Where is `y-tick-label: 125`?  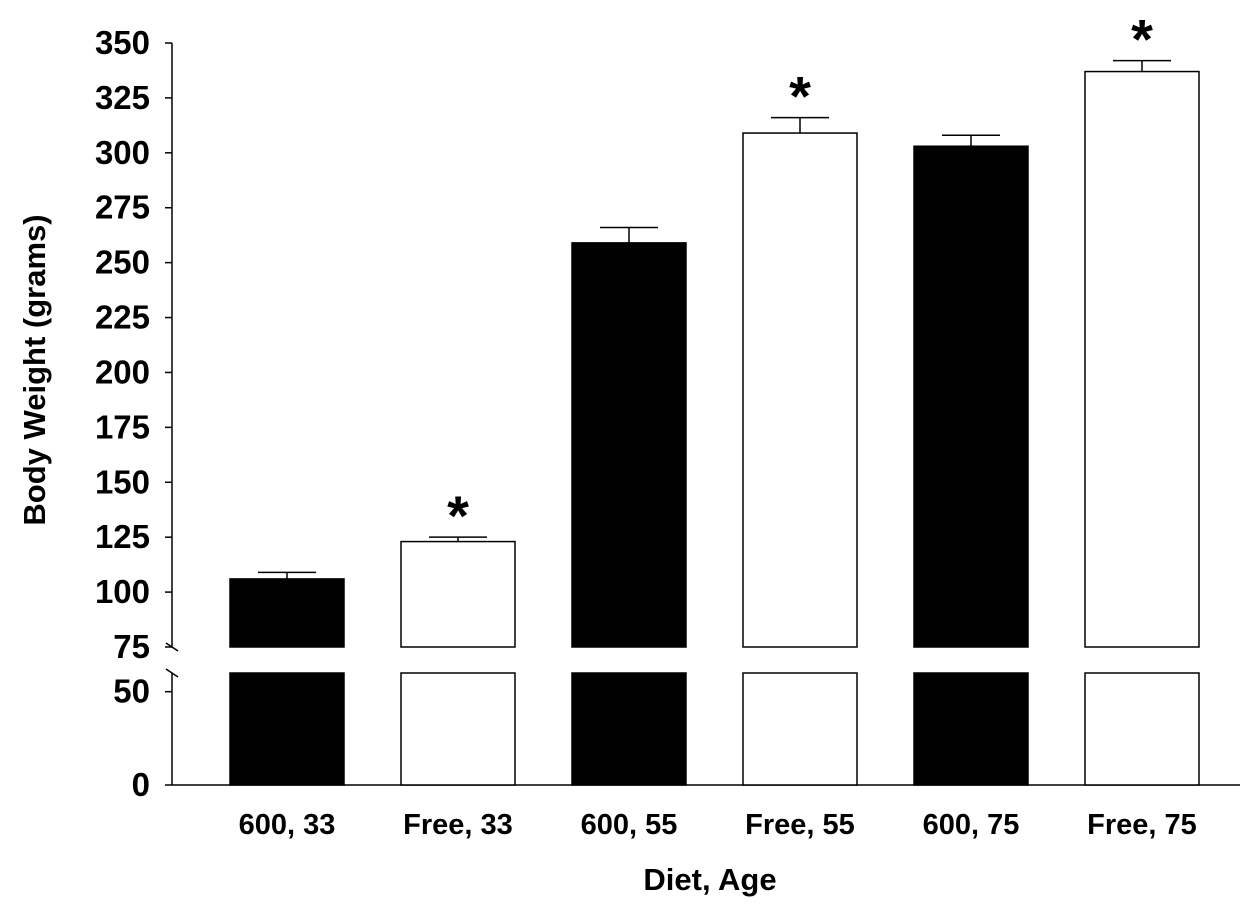
y-tick-label: 125 is located at coordinates (122, 536).